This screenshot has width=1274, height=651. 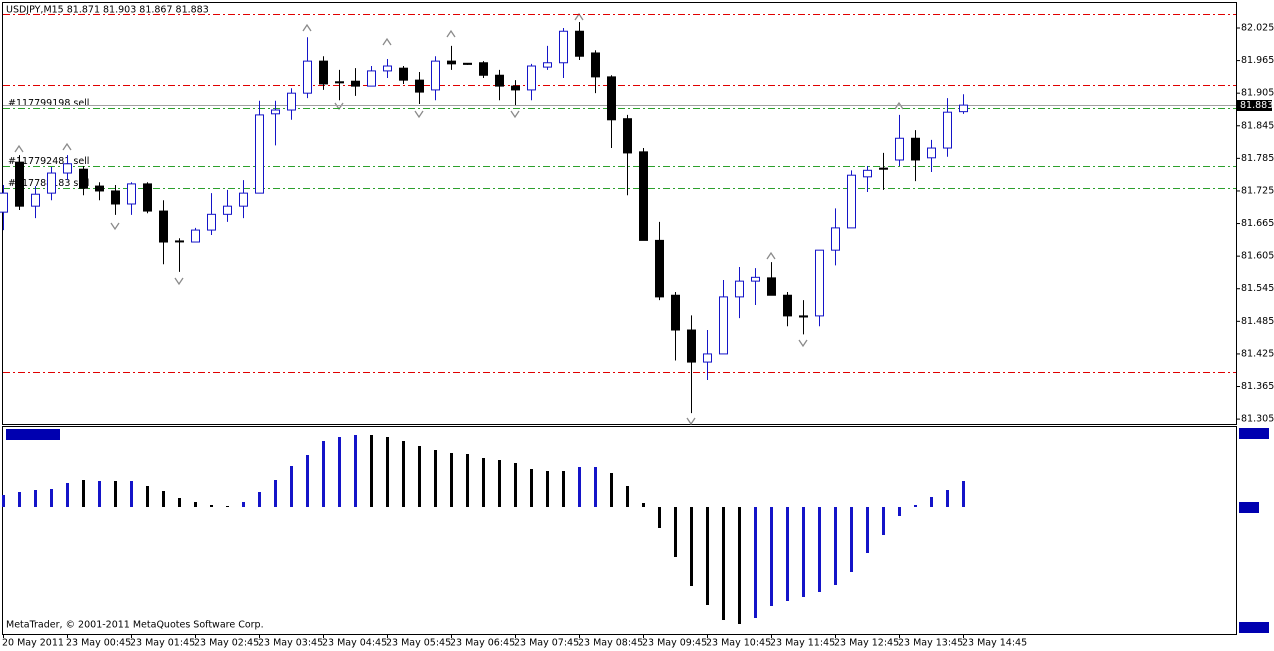 I want to click on y-tick-label: 81.425, so click(x=1257, y=353).